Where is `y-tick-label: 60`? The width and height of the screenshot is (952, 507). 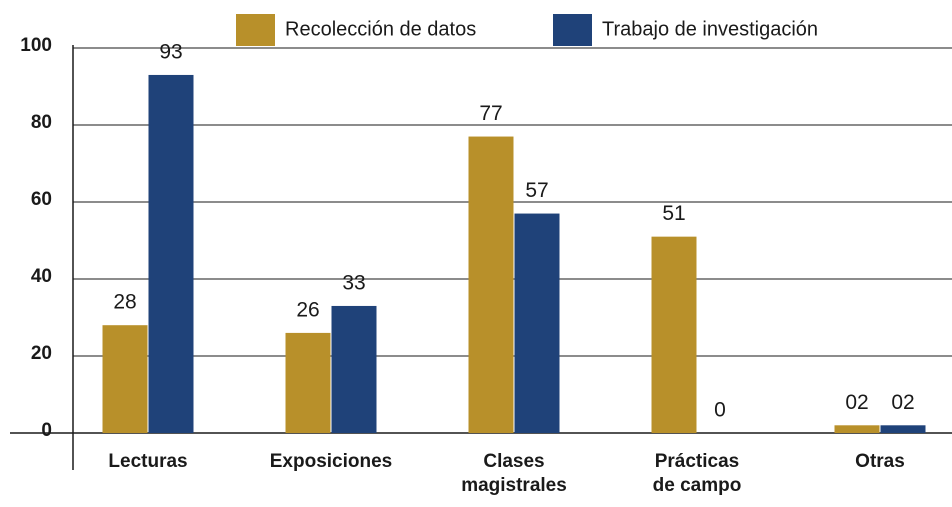
y-tick-label: 60 is located at coordinates (41, 199).